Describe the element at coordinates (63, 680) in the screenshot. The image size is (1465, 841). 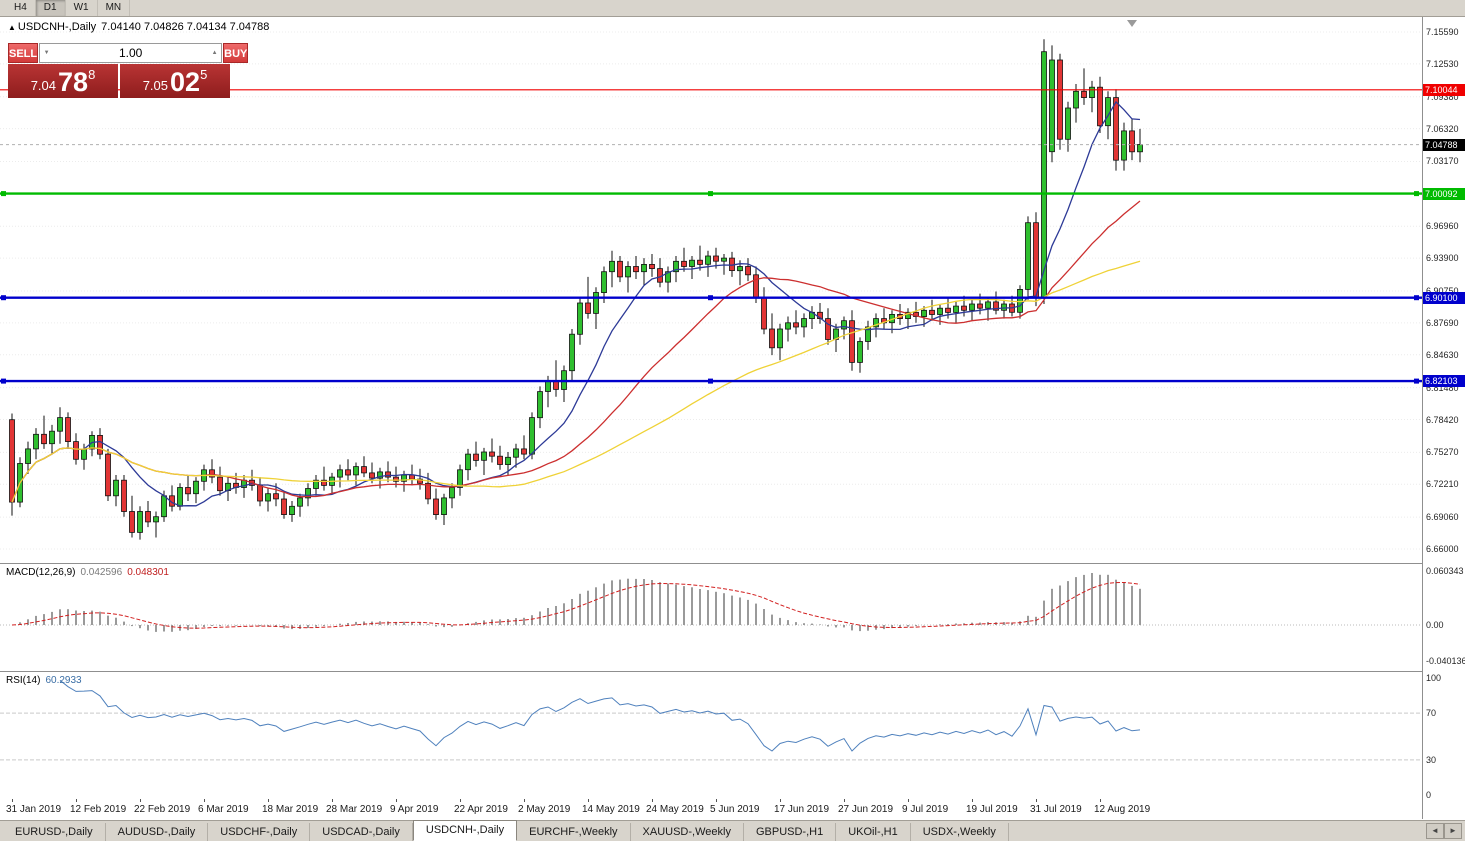
I see `rsi-value: 60.2933` at that location.